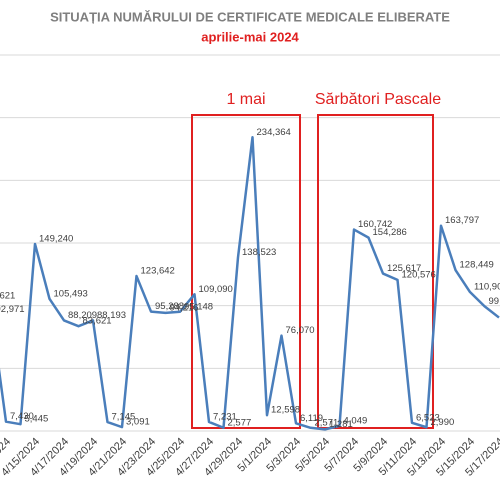 This screenshot has width=500, height=500. Describe the element at coordinates (250, 36) in the screenshot. I see `chart-subtitle: aprilie-mai 2024` at that location.